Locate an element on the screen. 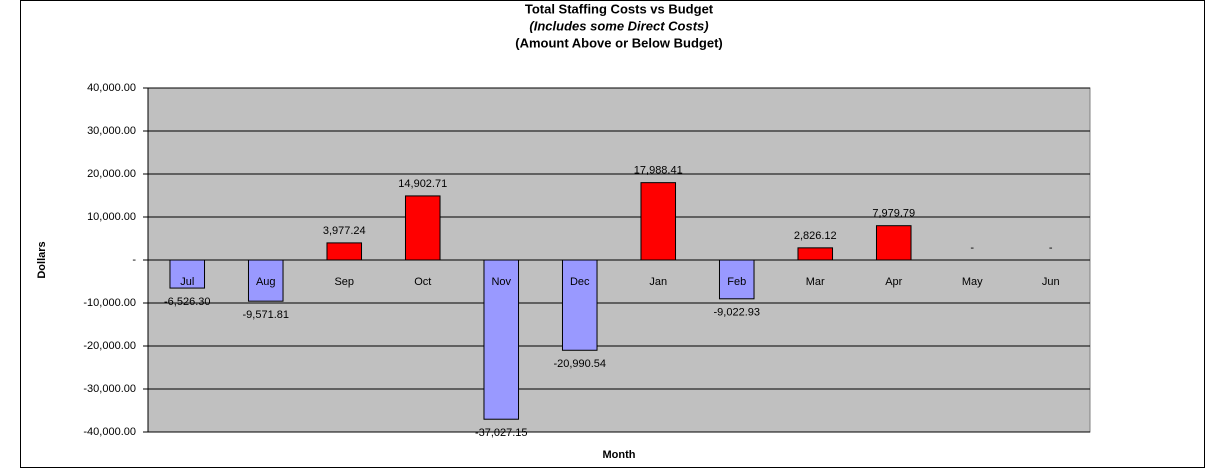  y-tick-label: 10,000.00 is located at coordinates (111, 217).